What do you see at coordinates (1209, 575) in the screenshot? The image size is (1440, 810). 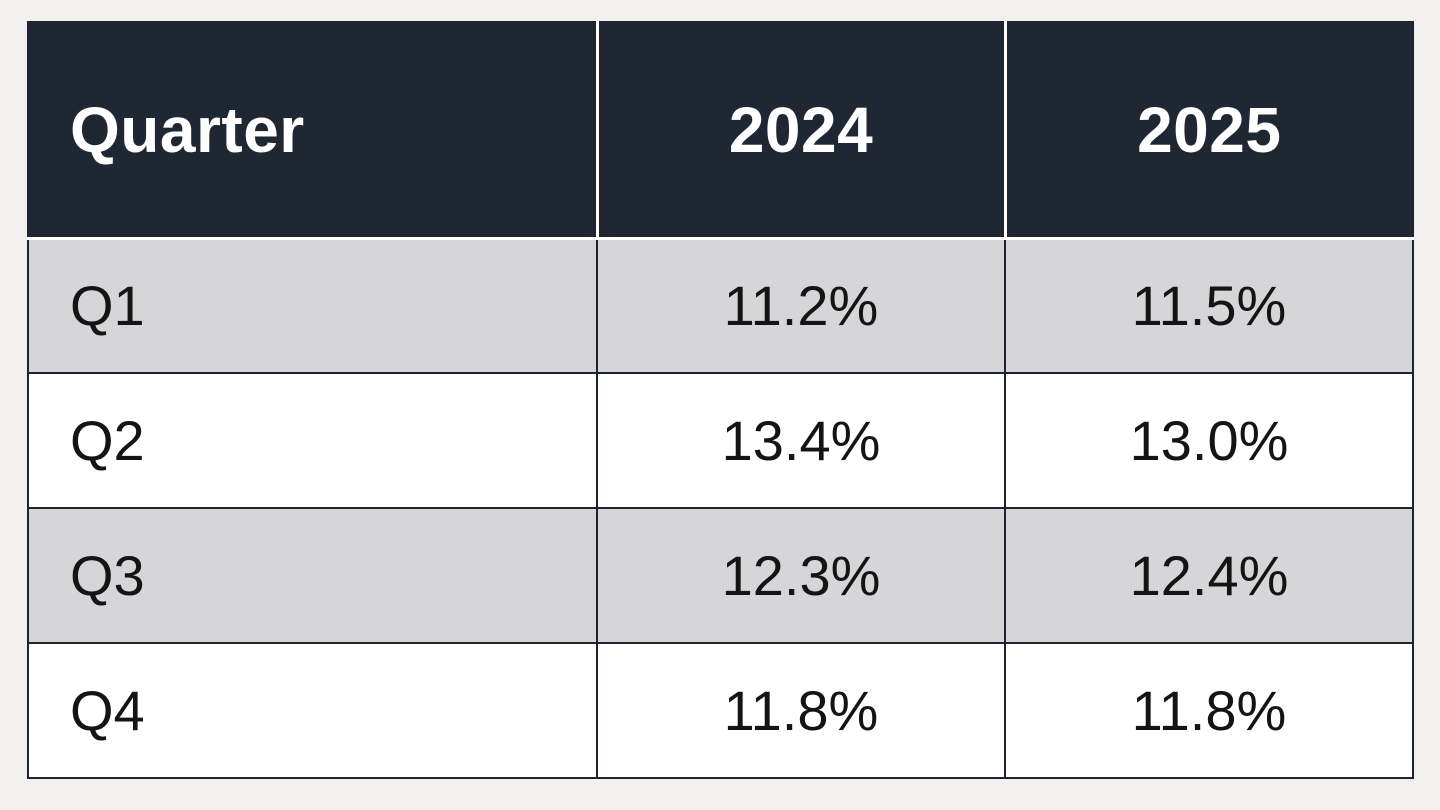 I see `cell-value-2025: 12.4%` at bounding box center [1209, 575].